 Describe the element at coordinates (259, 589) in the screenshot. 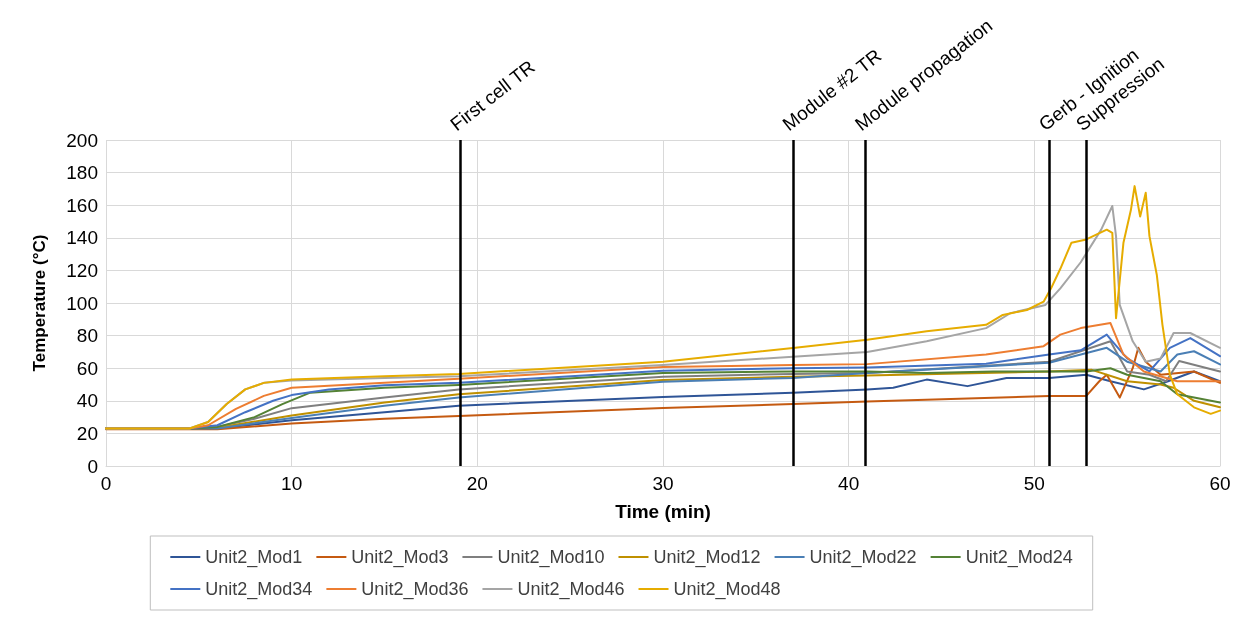

I see `legend-label: Unit2_Mod34` at that location.